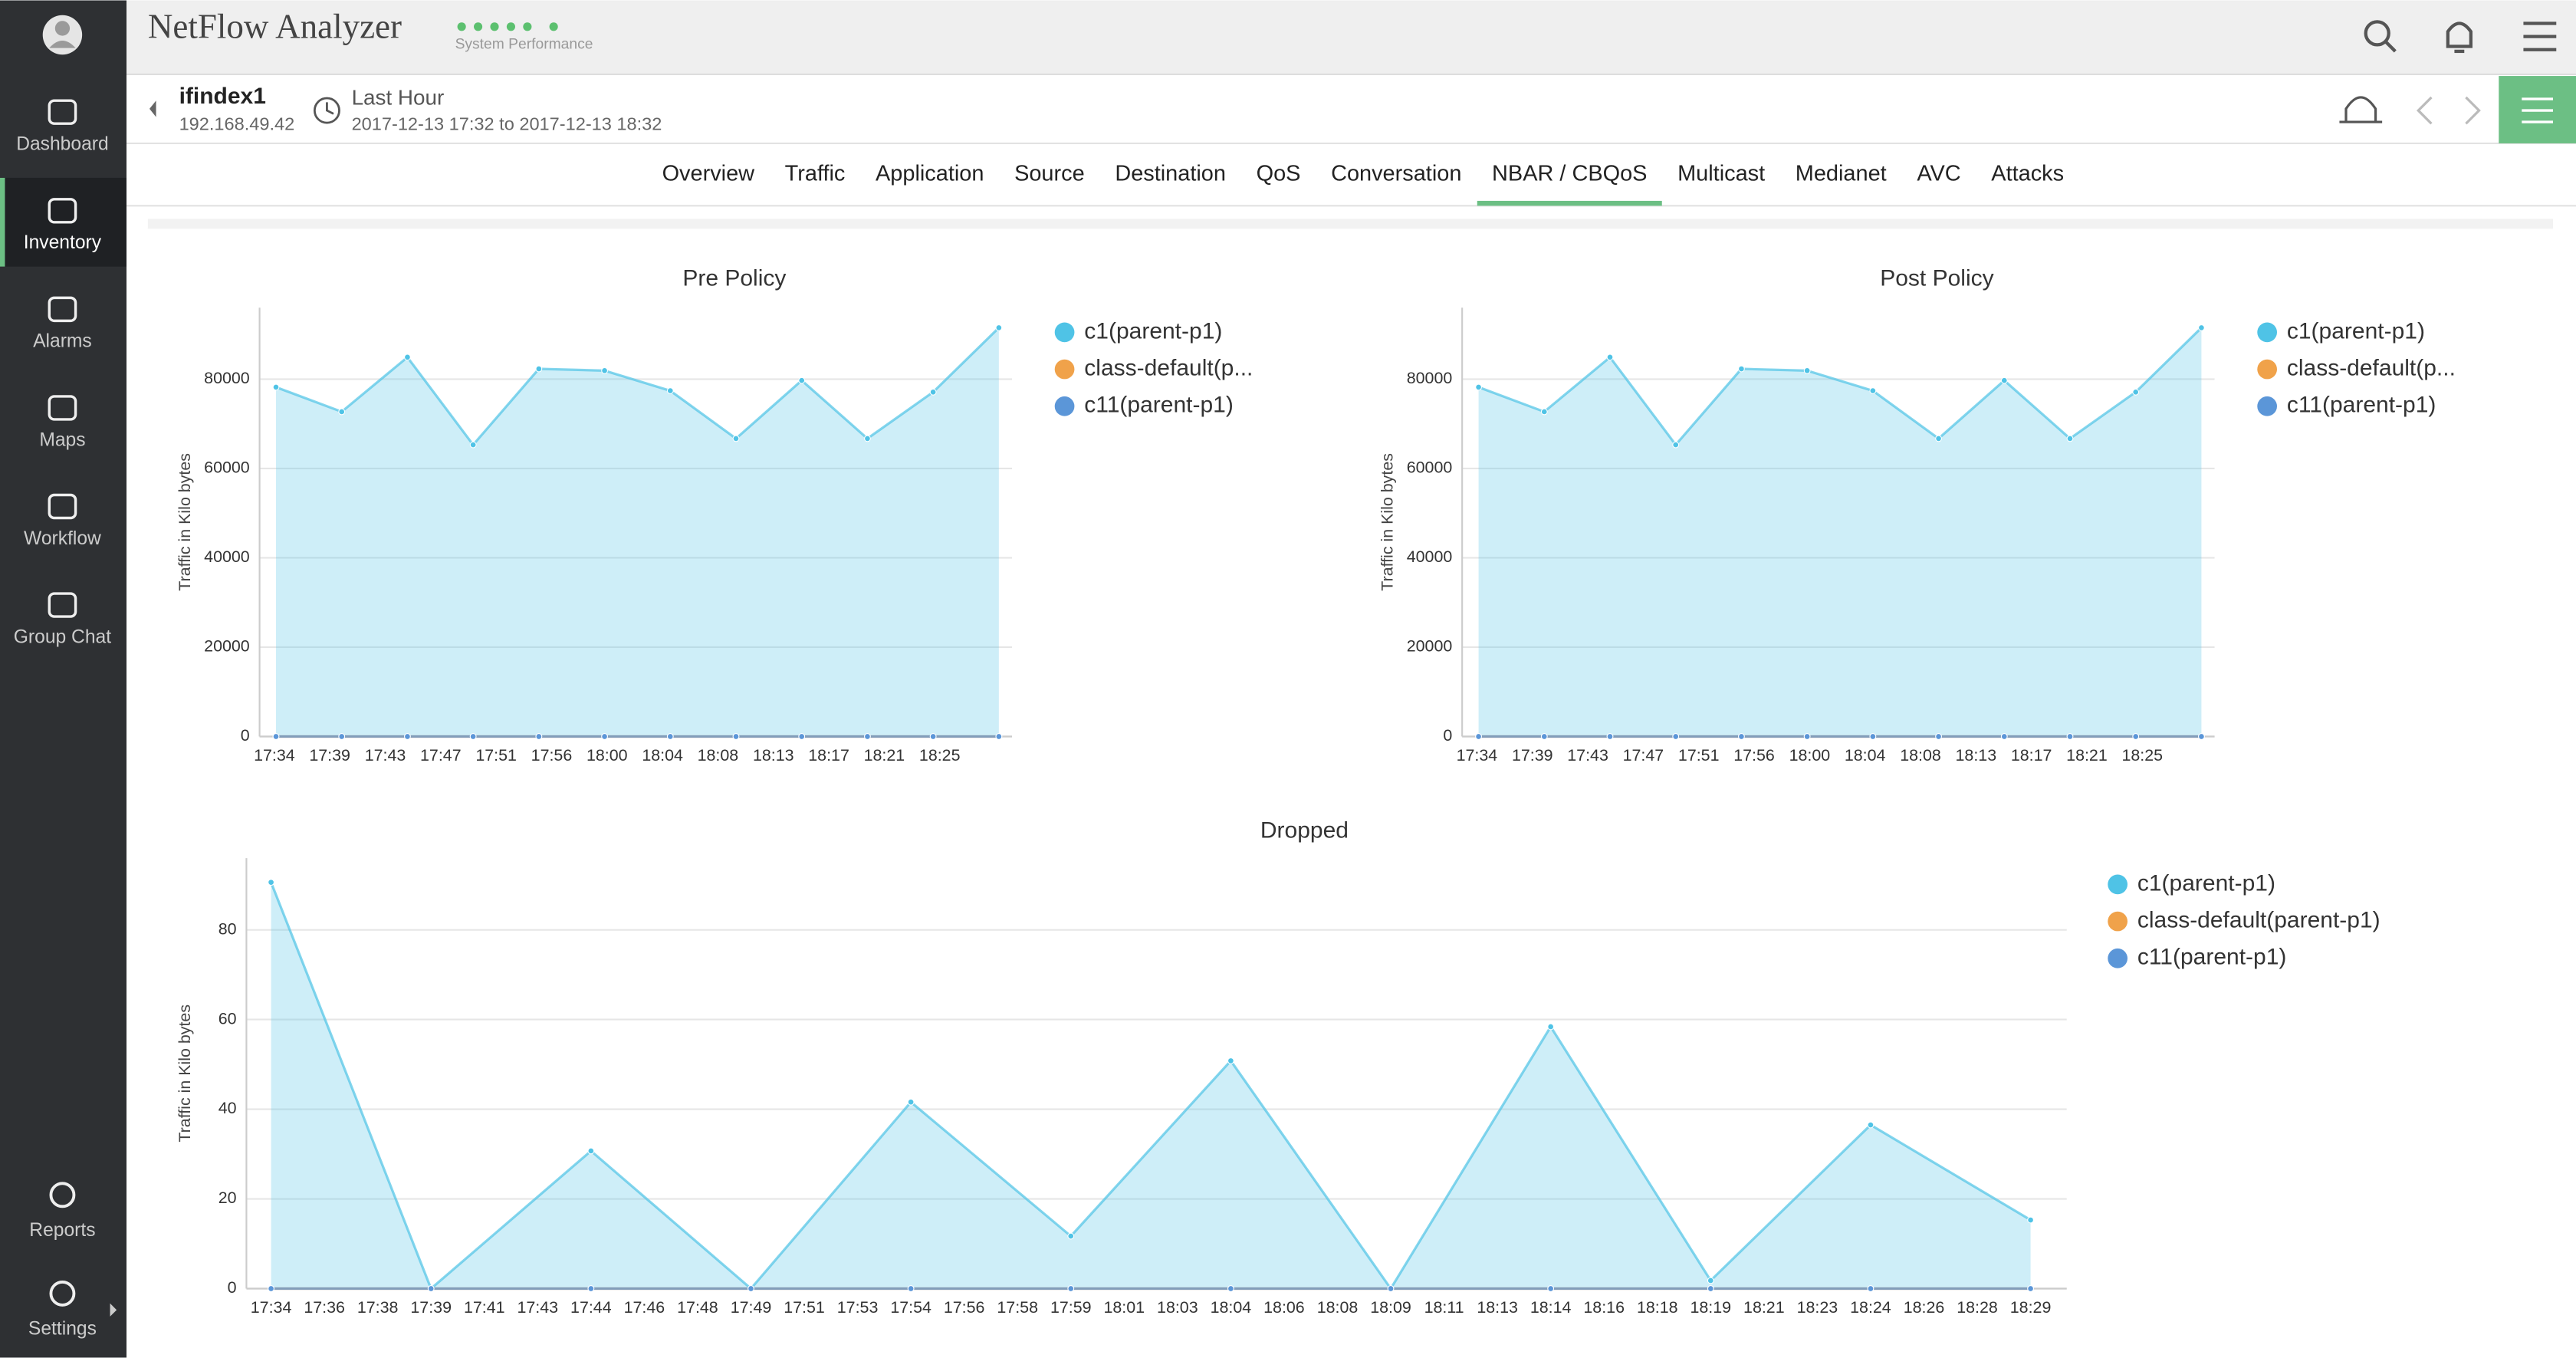 The height and width of the screenshot is (1358, 2576). What do you see at coordinates (2031, 755) in the screenshot?
I see `x-tick-label: 18:17` at bounding box center [2031, 755].